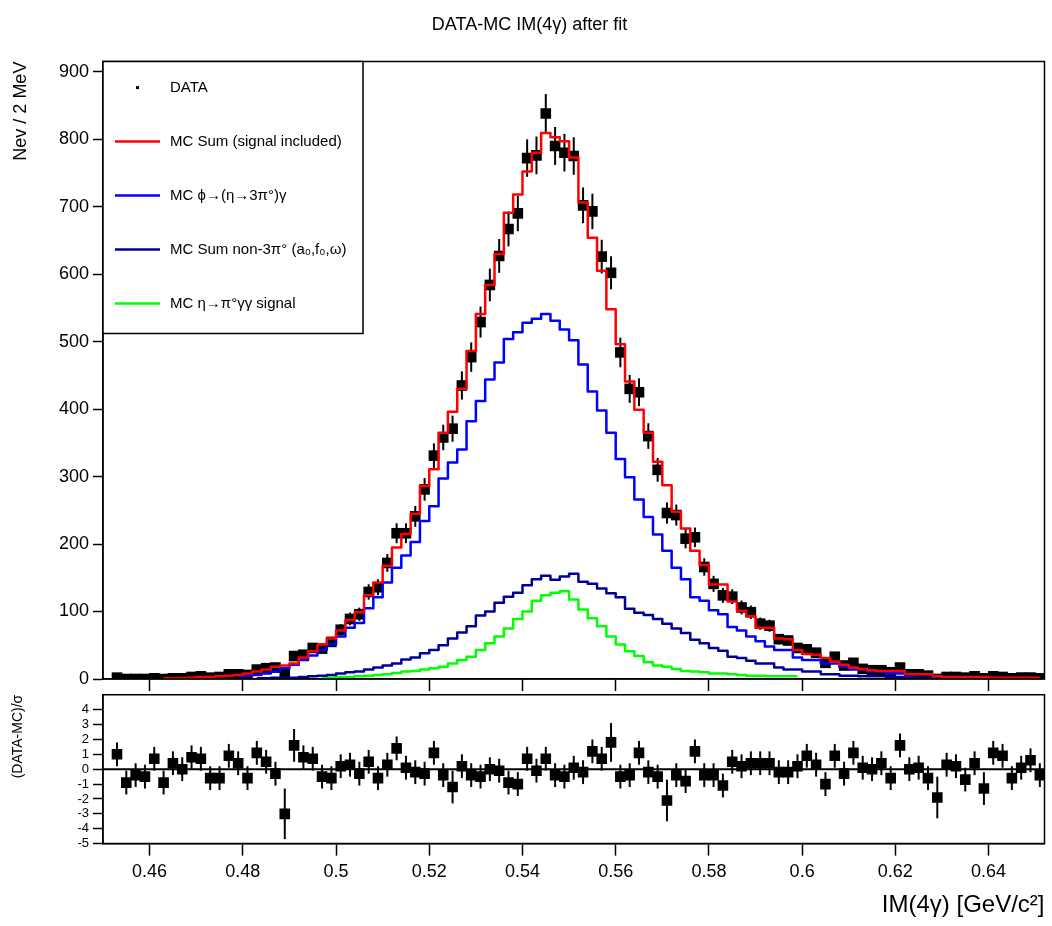  What do you see at coordinates (73, 408) in the screenshot?
I see `y-tick-label: 400` at bounding box center [73, 408].